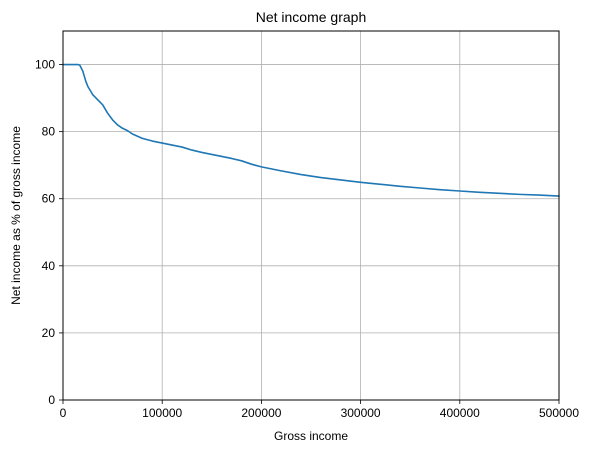 The image size is (591, 453). Describe the element at coordinates (63, 413) in the screenshot. I see `x-tick-label: 0` at that location.